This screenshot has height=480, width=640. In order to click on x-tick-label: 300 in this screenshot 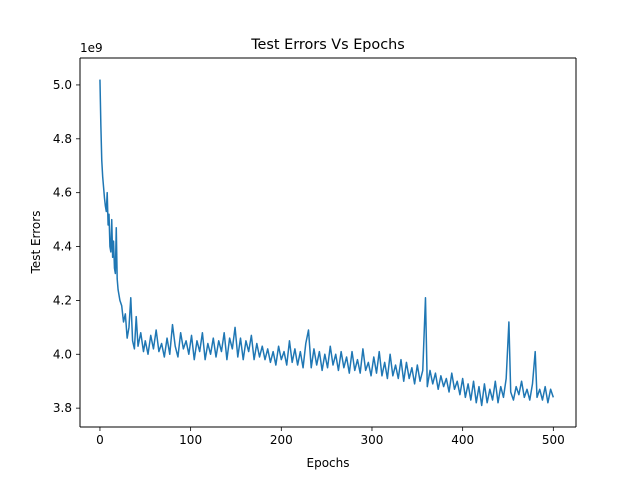, I will do `click(372, 440)`.